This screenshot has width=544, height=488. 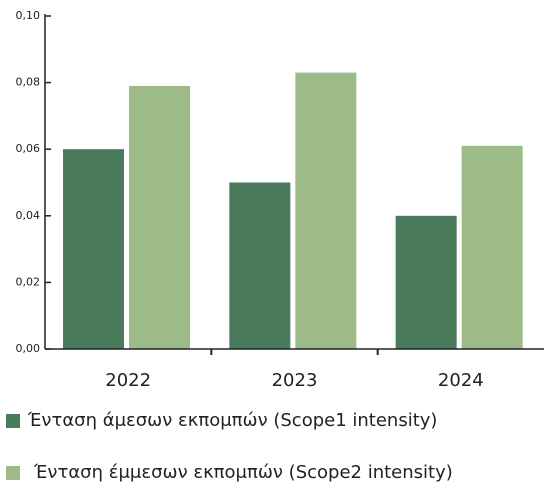 What do you see at coordinates (128, 380) in the screenshot?
I see `x-tick-label: 2022` at bounding box center [128, 380].